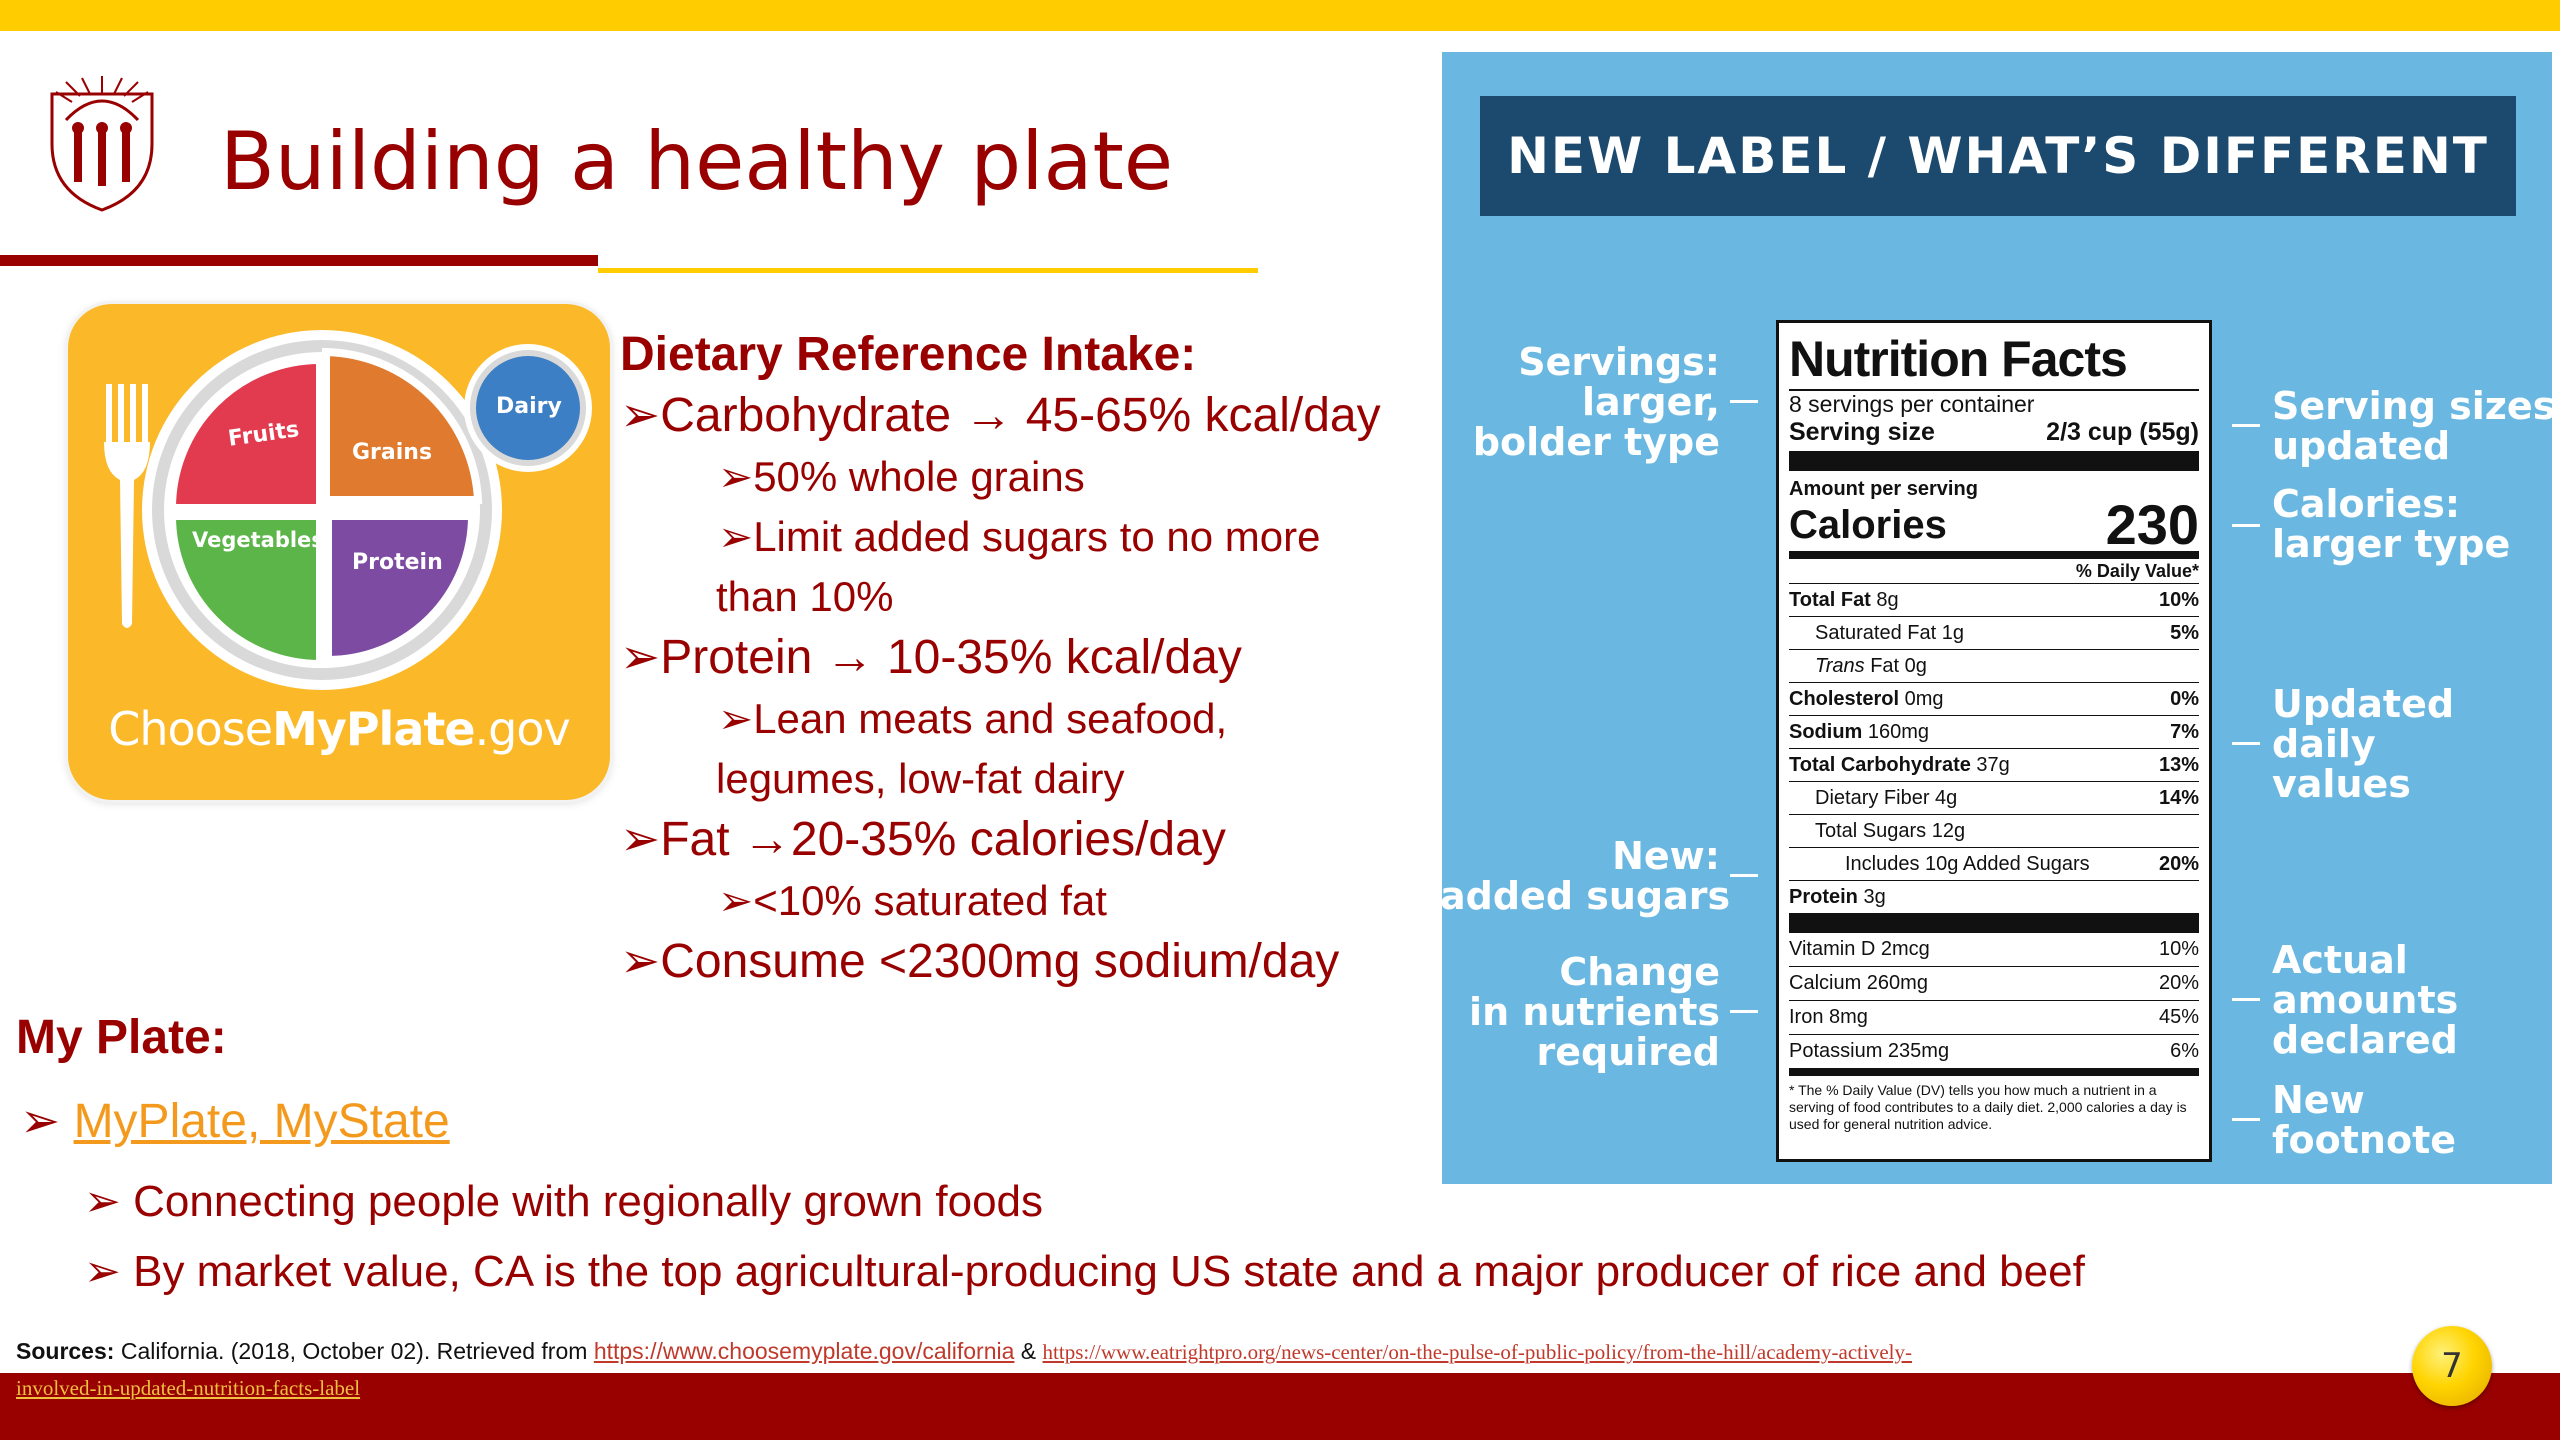 This screenshot has width=2560, height=1440. Describe the element at coordinates (1019, 536) in the screenshot. I see `dri-line: ➢Limit added sugars to no more` at that location.